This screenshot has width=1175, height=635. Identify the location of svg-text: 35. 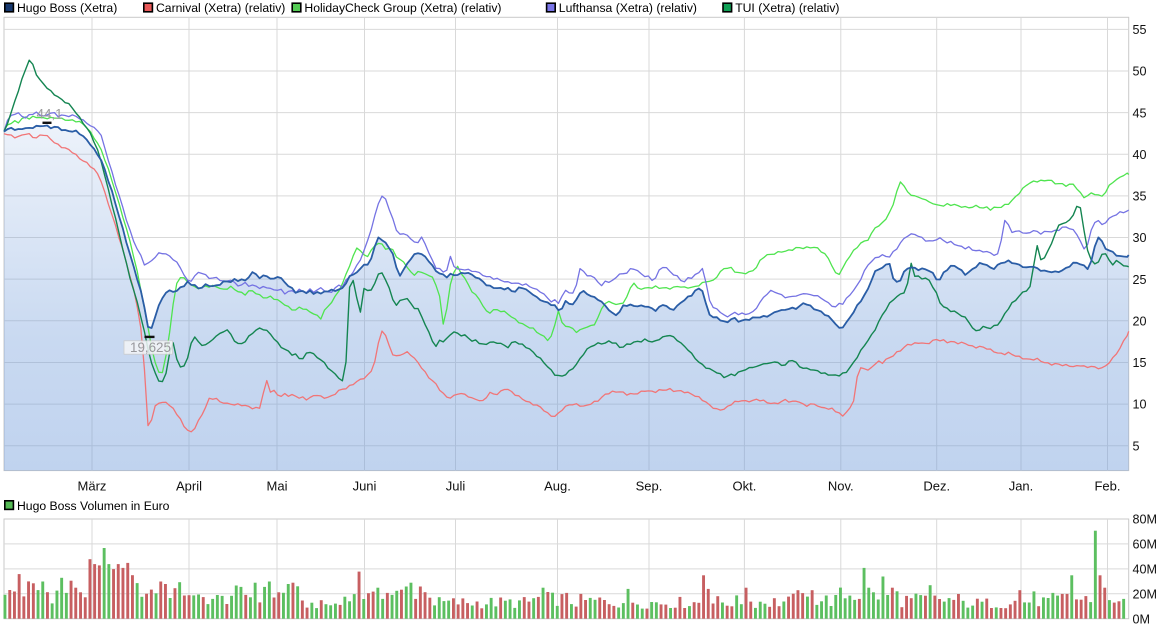
(1140, 197).